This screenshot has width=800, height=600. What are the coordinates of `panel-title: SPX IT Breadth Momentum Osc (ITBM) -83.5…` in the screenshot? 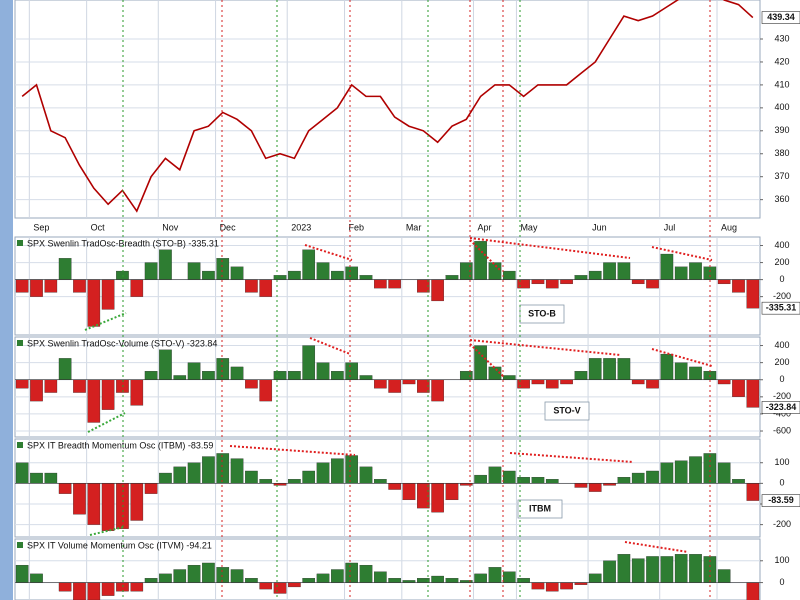 It's located at (120, 445).